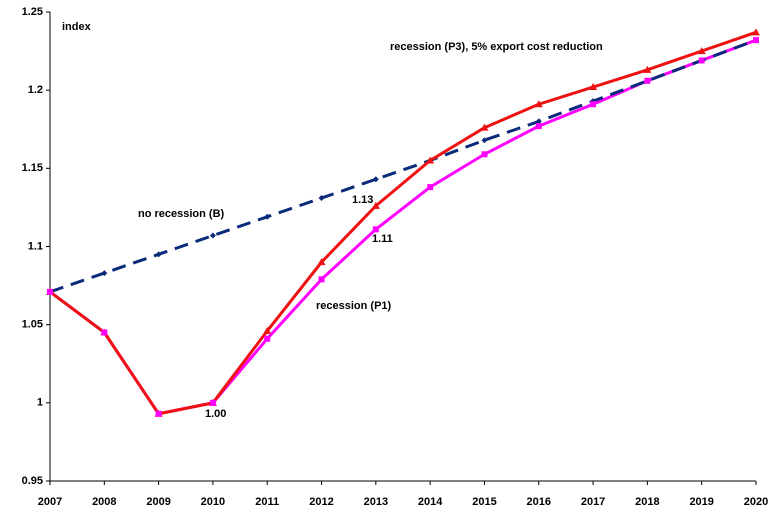 This screenshot has width=776, height=516. Describe the element at coordinates (430, 502) in the screenshot. I see `x-tick-label: 2014` at that location.